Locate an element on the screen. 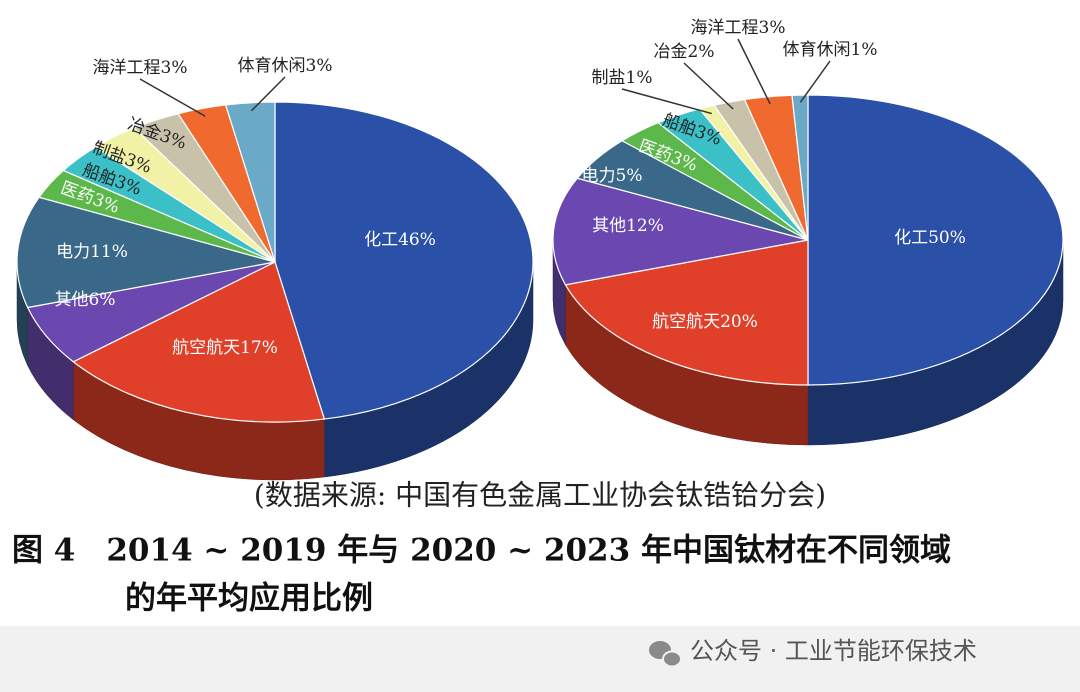 This screenshot has width=1080, height=692. slice-label: 冶金2% is located at coordinates (684, 52).